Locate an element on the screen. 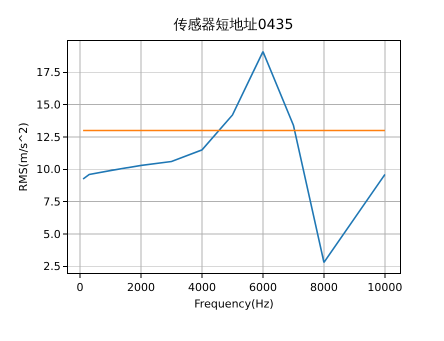  y-tick-label: 12.5 is located at coordinates (48, 137).